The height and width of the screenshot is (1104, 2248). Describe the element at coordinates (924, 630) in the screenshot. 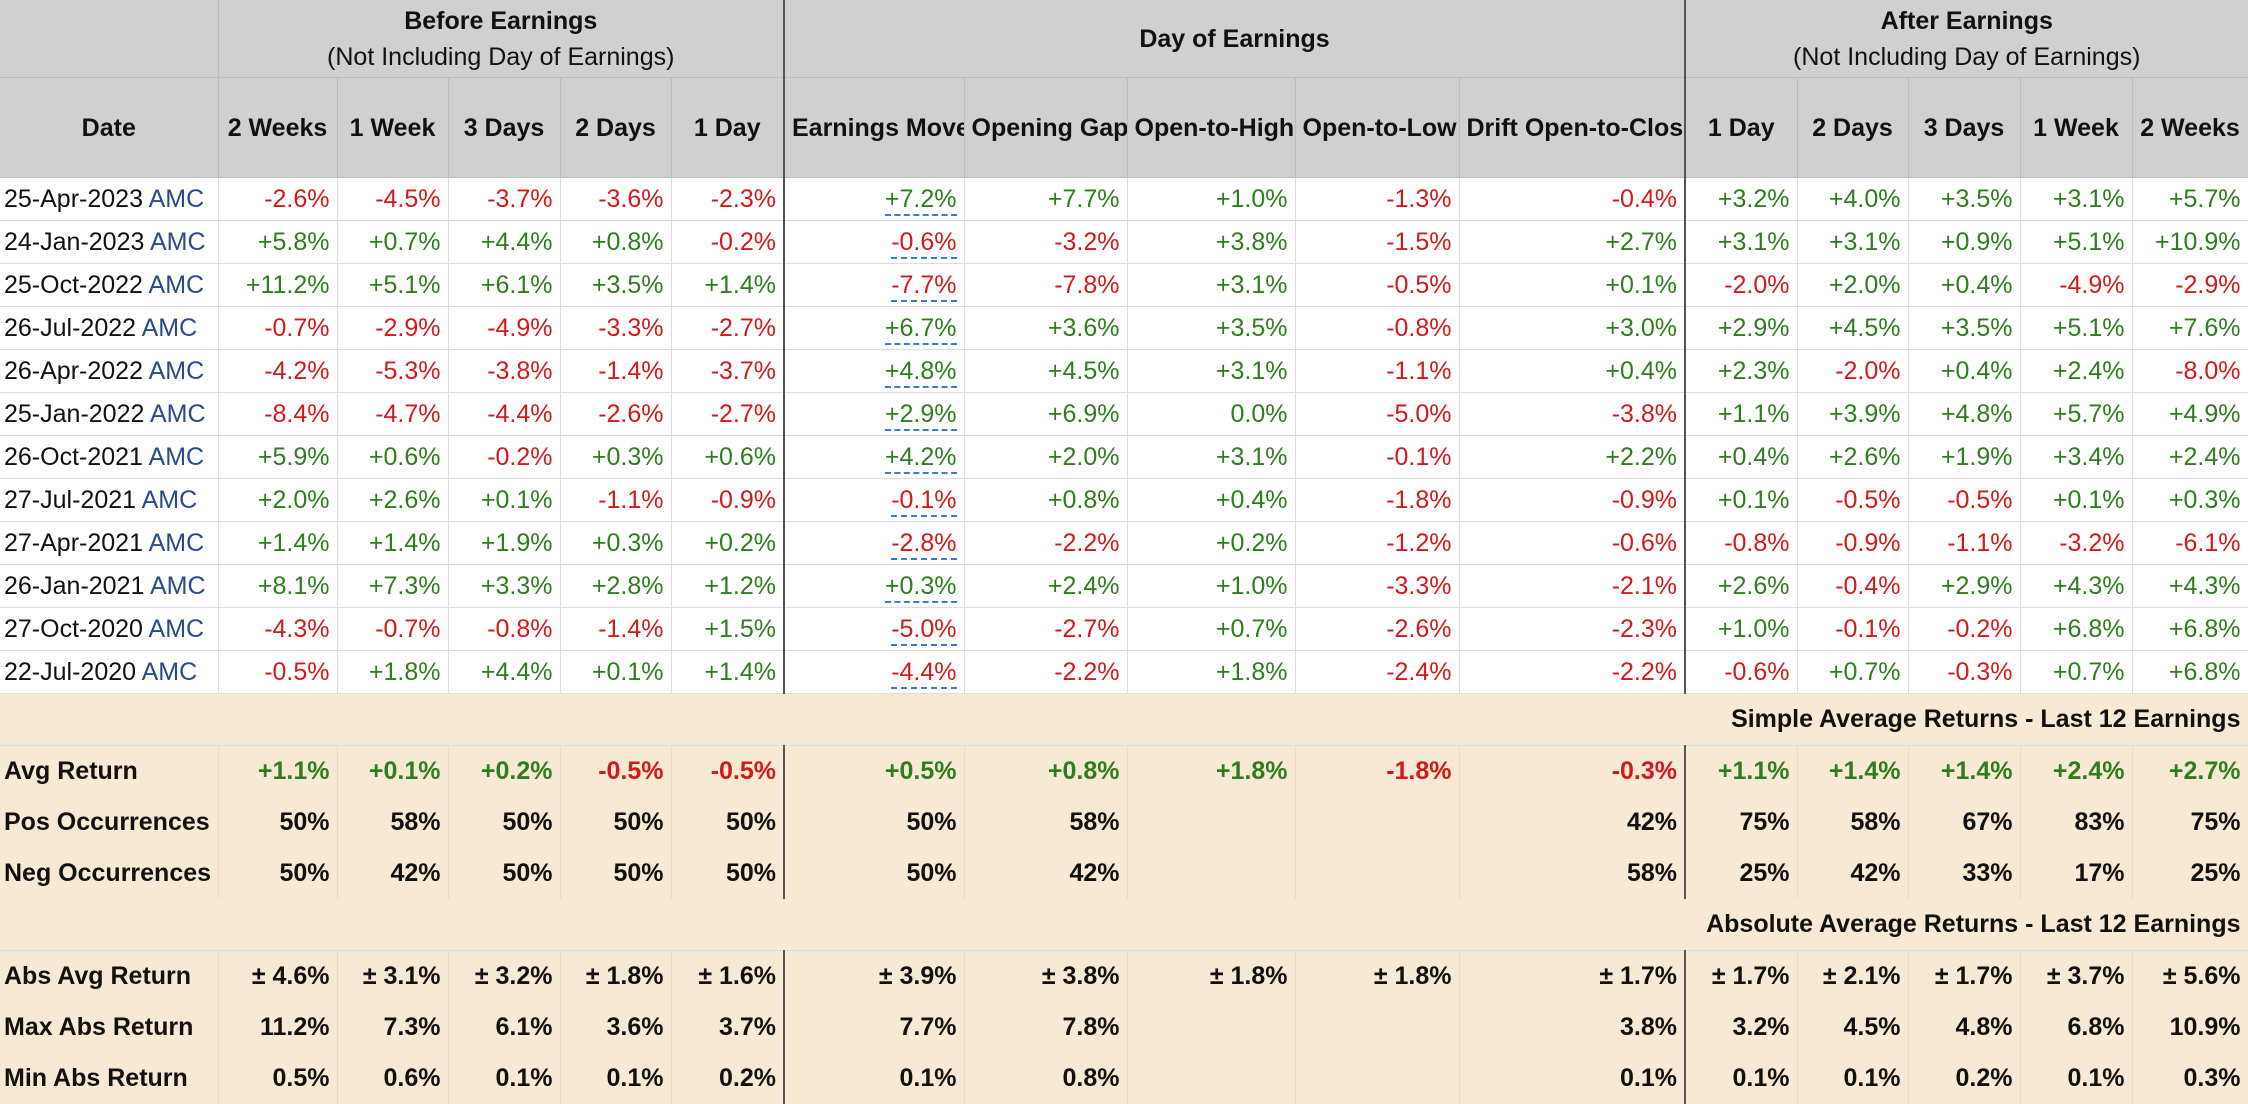

I see `earnings-move-value: -5.0%` at that location.